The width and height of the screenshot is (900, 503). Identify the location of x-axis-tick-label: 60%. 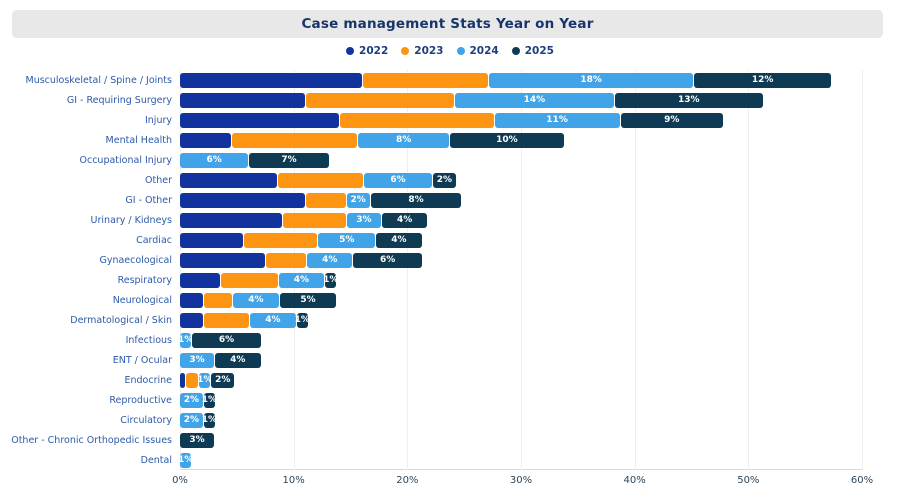
(862, 480).